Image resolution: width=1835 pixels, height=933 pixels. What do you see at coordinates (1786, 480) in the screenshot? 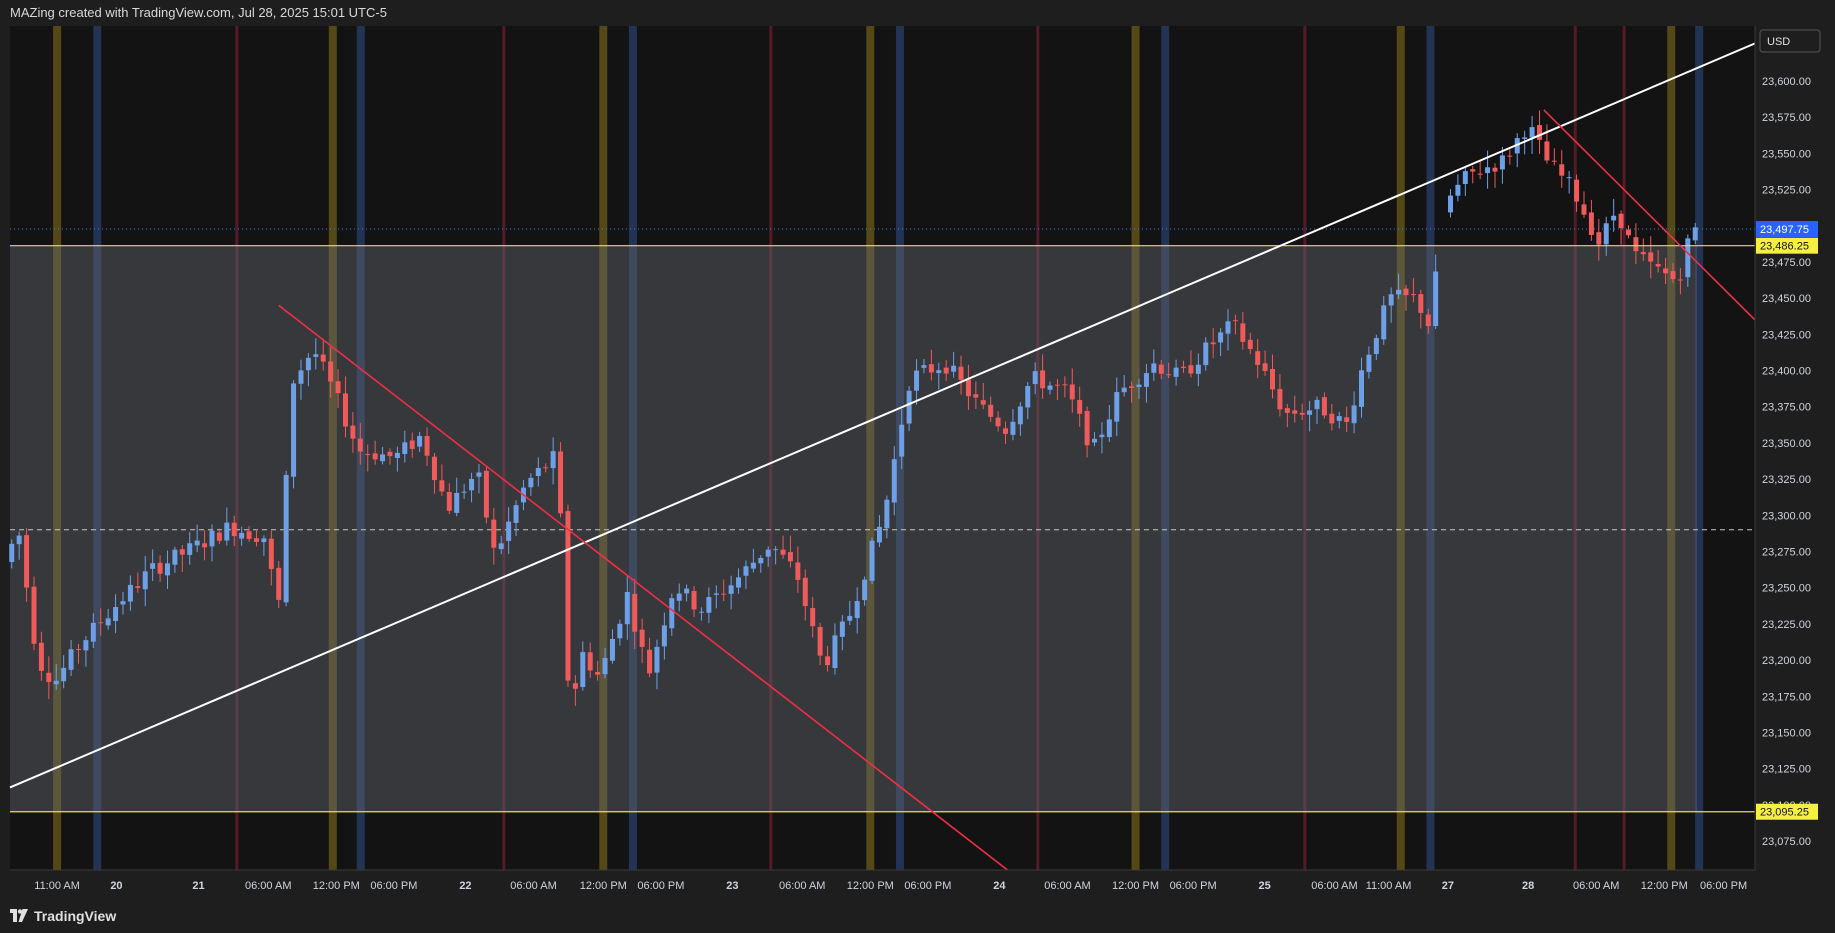
I see `price-tick-label: 23,325.00` at bounding box center [1786, 480].